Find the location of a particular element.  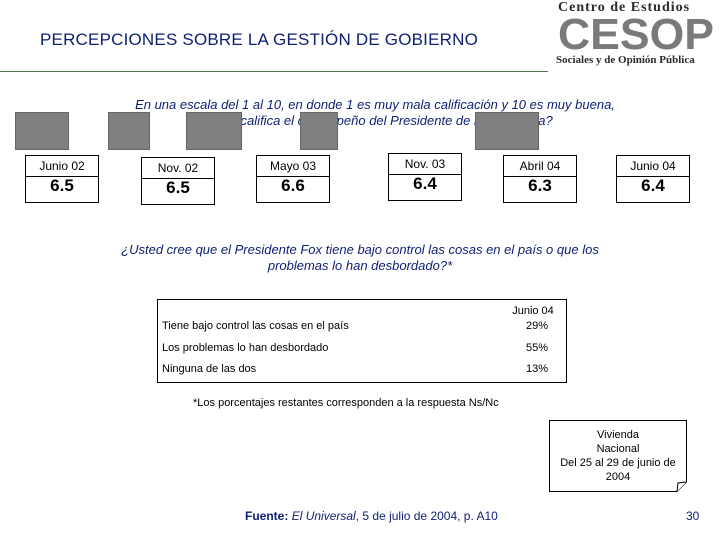

logo-bottom-text: Sociales y de Opinión Pública is located at coordinates (625, 60).